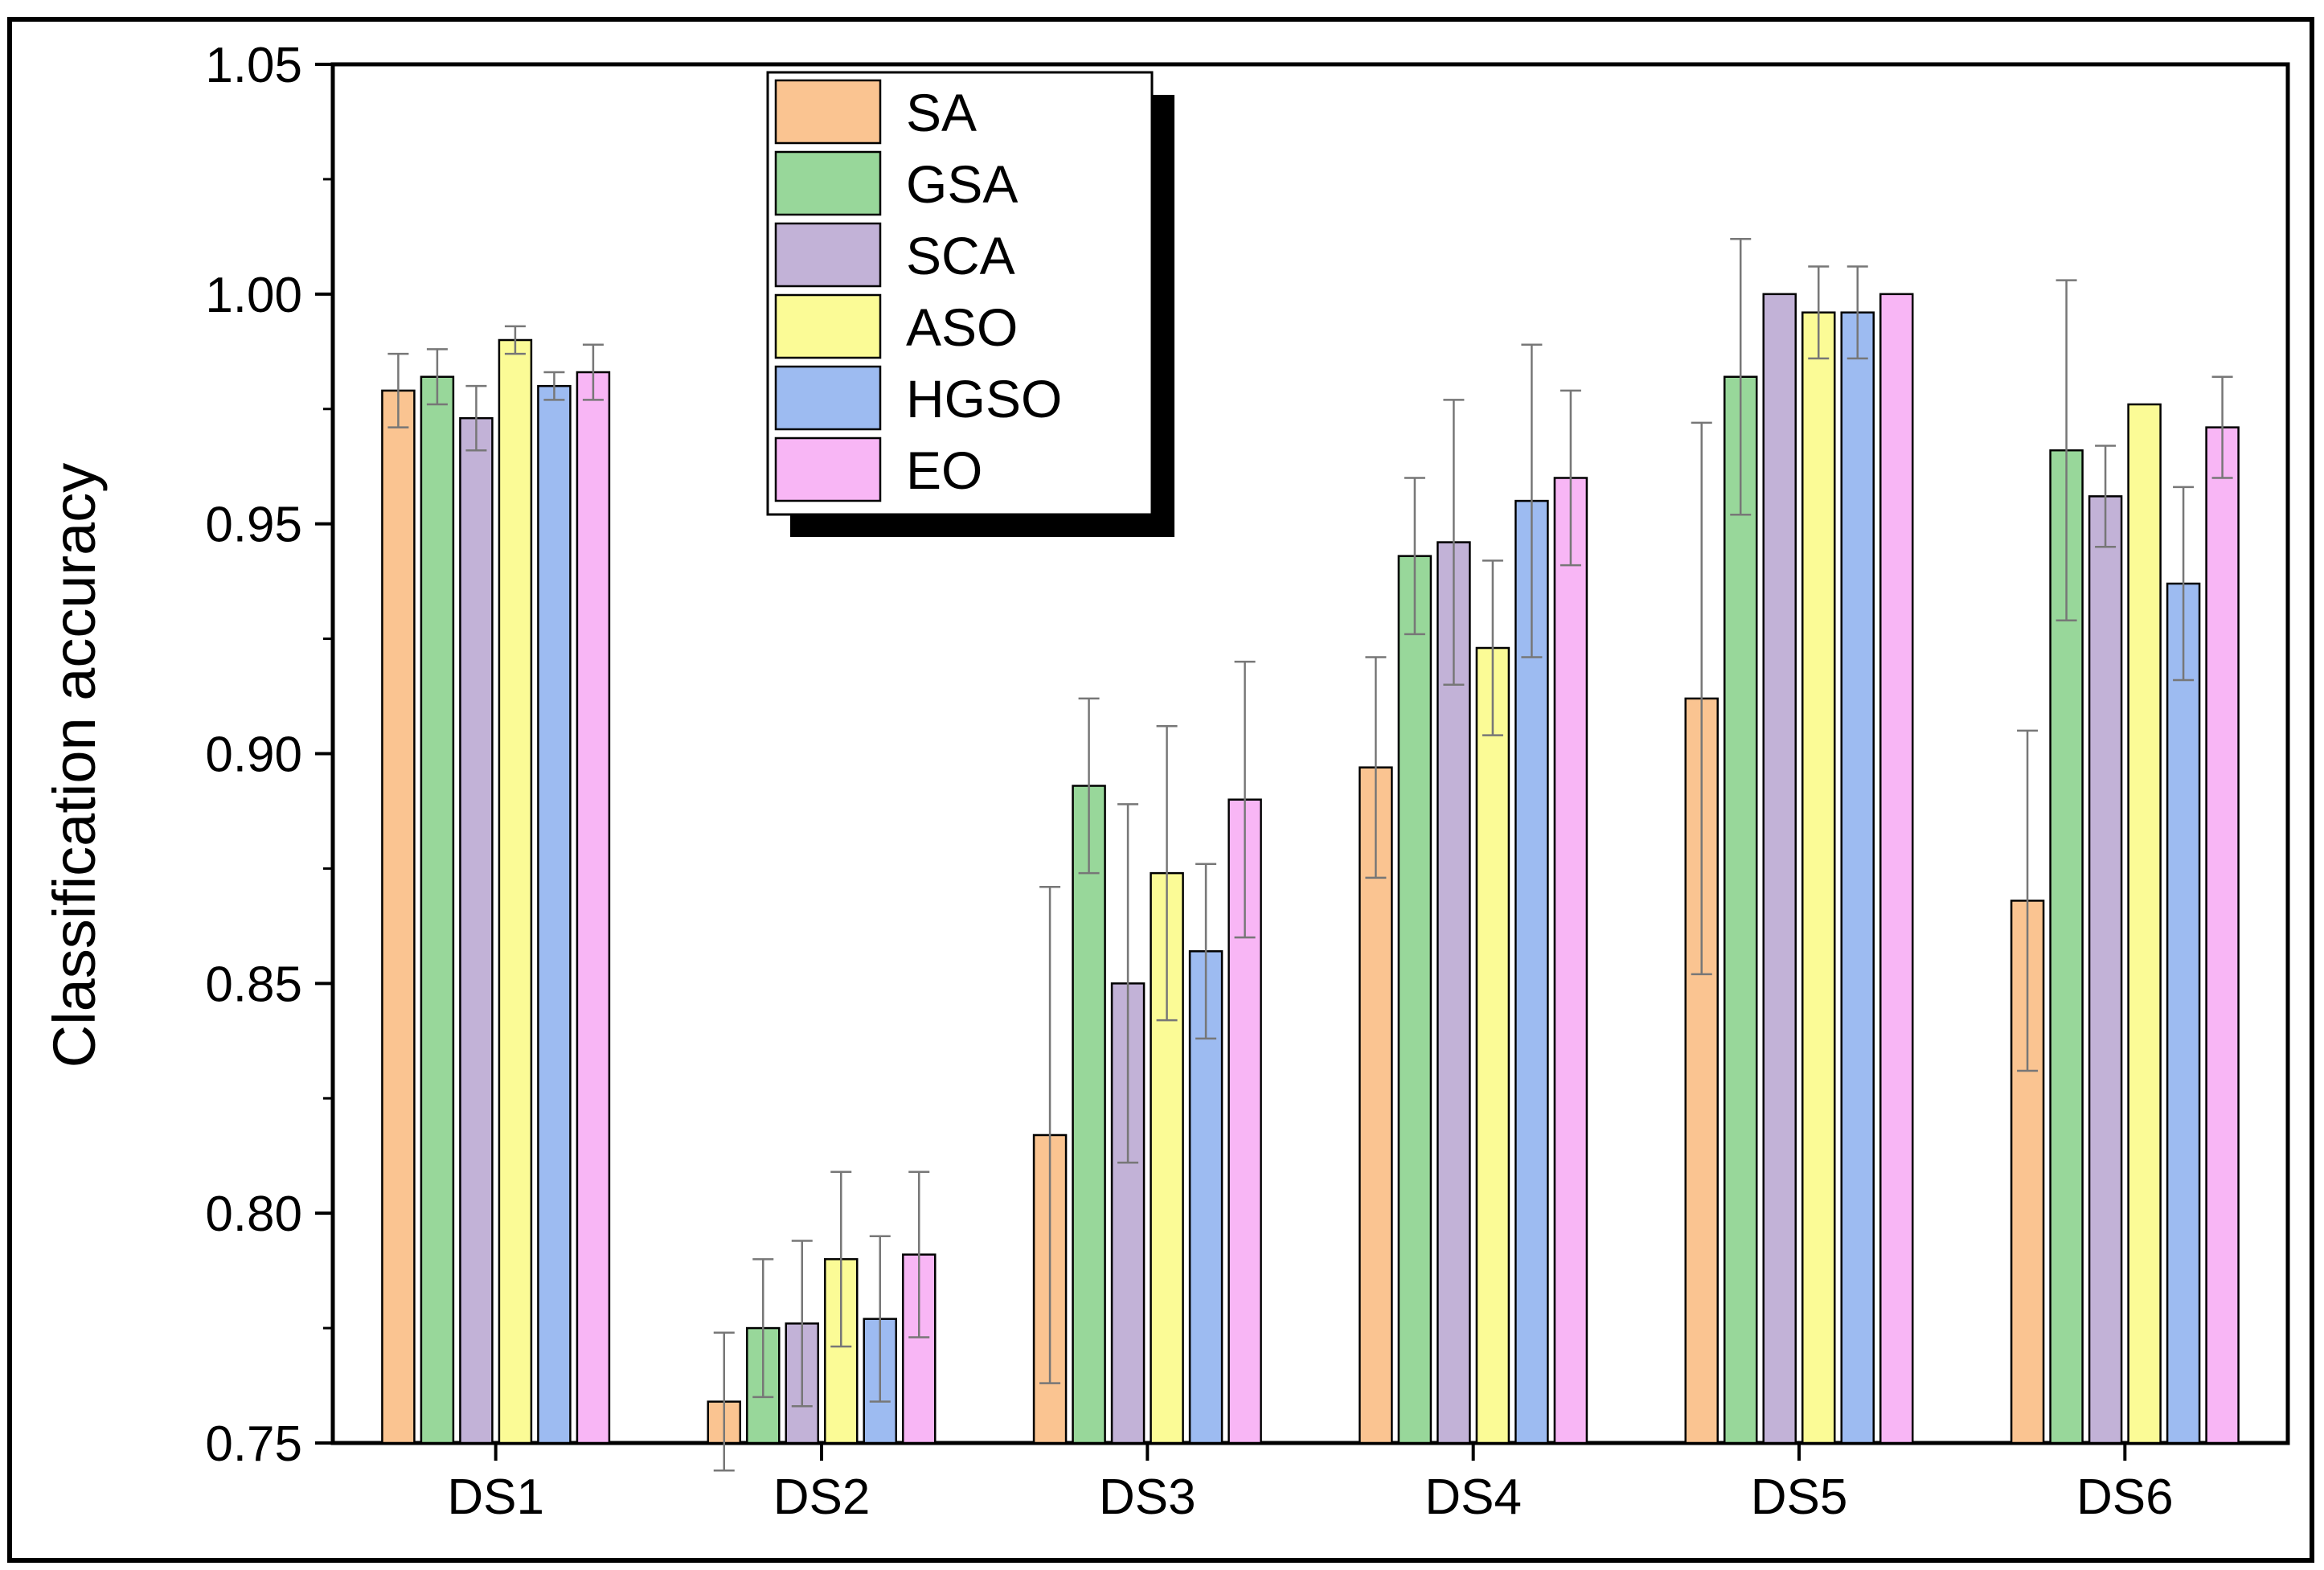 The image size is (2324, 1570). Describe the element at coordinates (1570, 961) in the screenshot. I see `bar-eo-ds4` at that location.